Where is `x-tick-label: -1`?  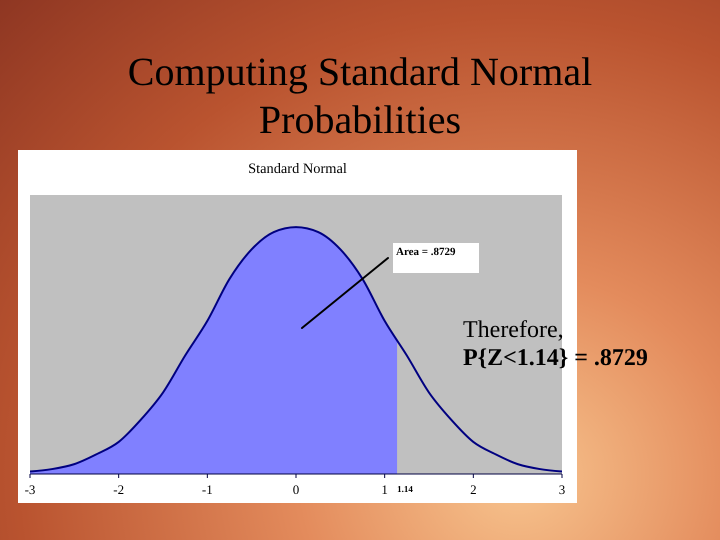 x-tick-label: -1 is located at coordinates (207, 490).